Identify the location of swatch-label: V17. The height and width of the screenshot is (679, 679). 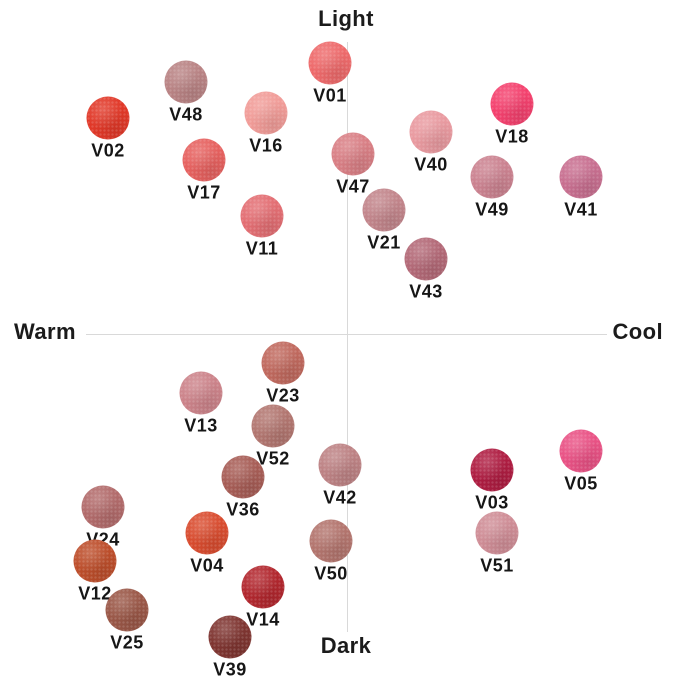
(204, 192).